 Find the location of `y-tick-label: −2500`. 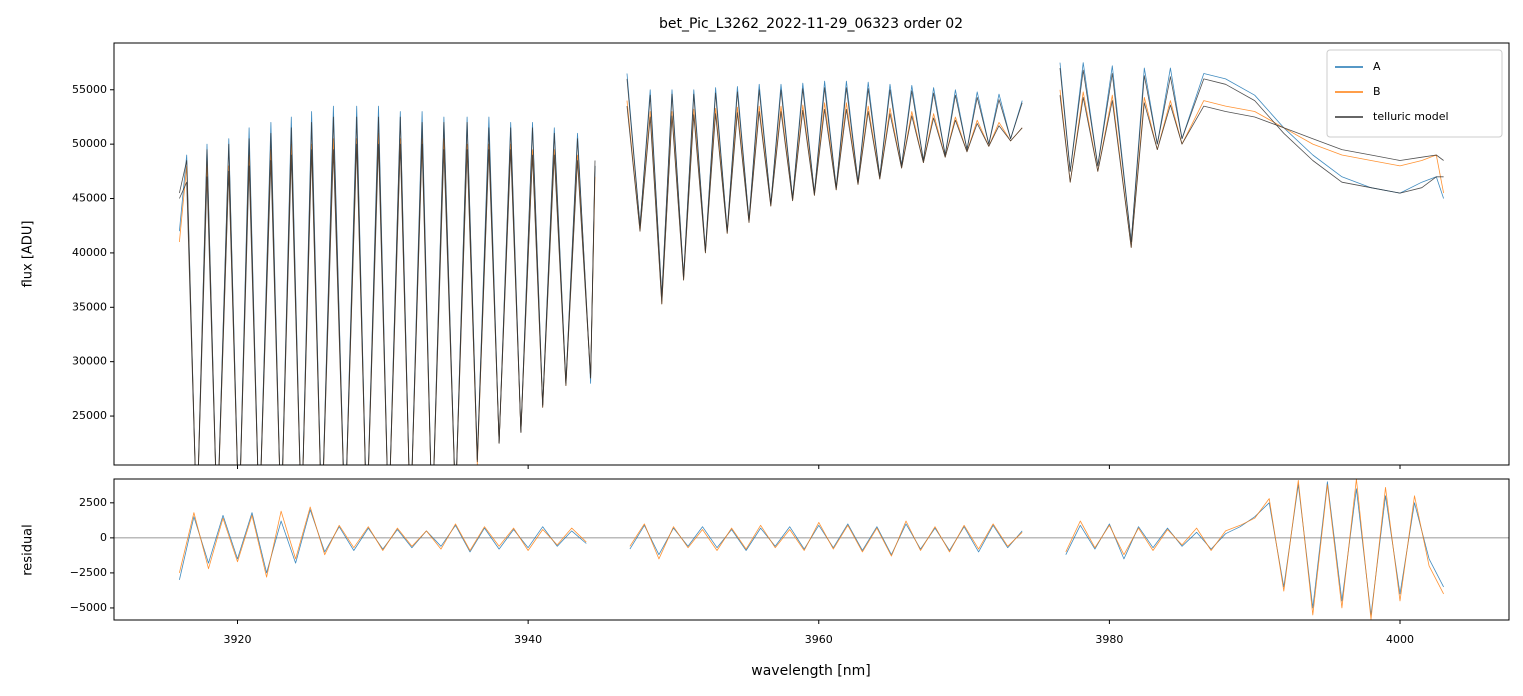

y-tick-label: −2500 is located at coordinates (88, 572).